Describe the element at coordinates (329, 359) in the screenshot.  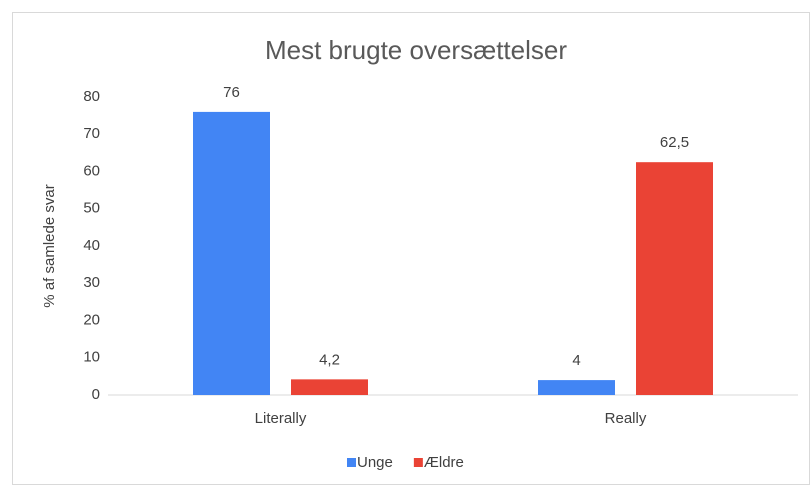
I see `value-label: 4,2` at that location.